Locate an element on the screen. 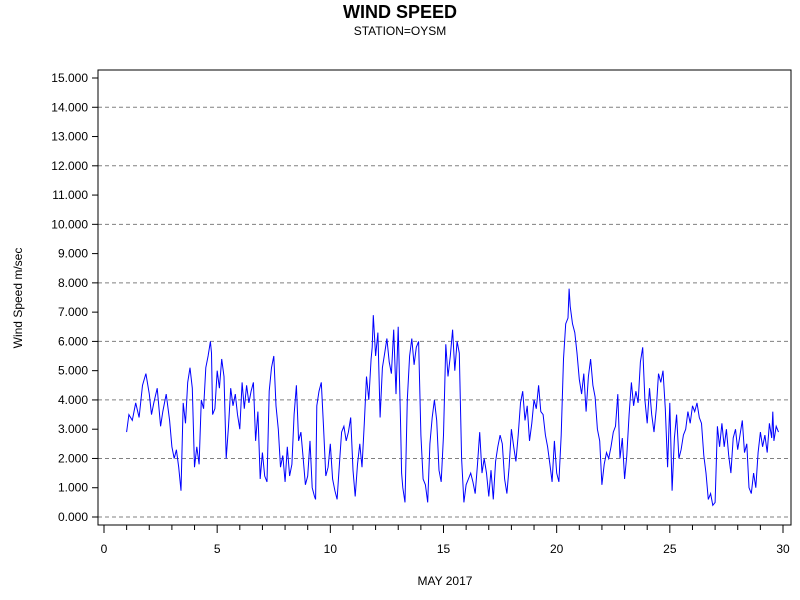 The height and width of the screenshot is (600, 800). y-tick-label: 13.000 is located at coordinates (69, 137).